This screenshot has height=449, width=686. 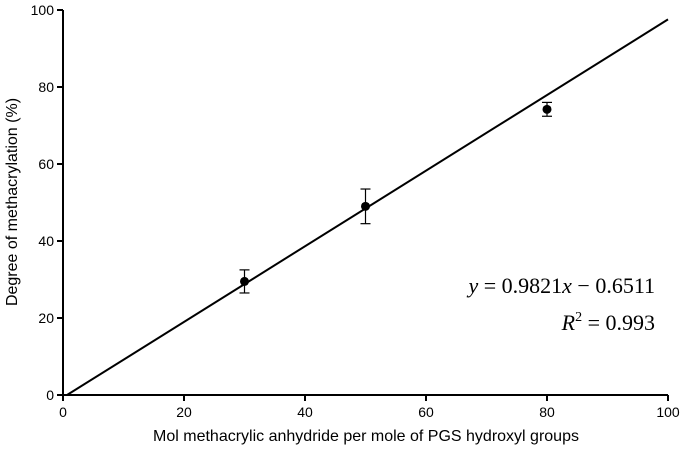 What do you see at coordinates (46, 164) in the screenshot?
I see `y-tick-label: 60` at bounding box center [46, 164].